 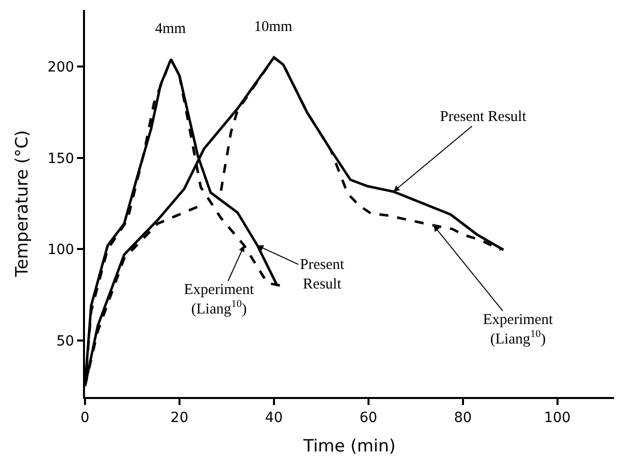 I want to click on y-tick-label: 150, so click(x=60, y=158).